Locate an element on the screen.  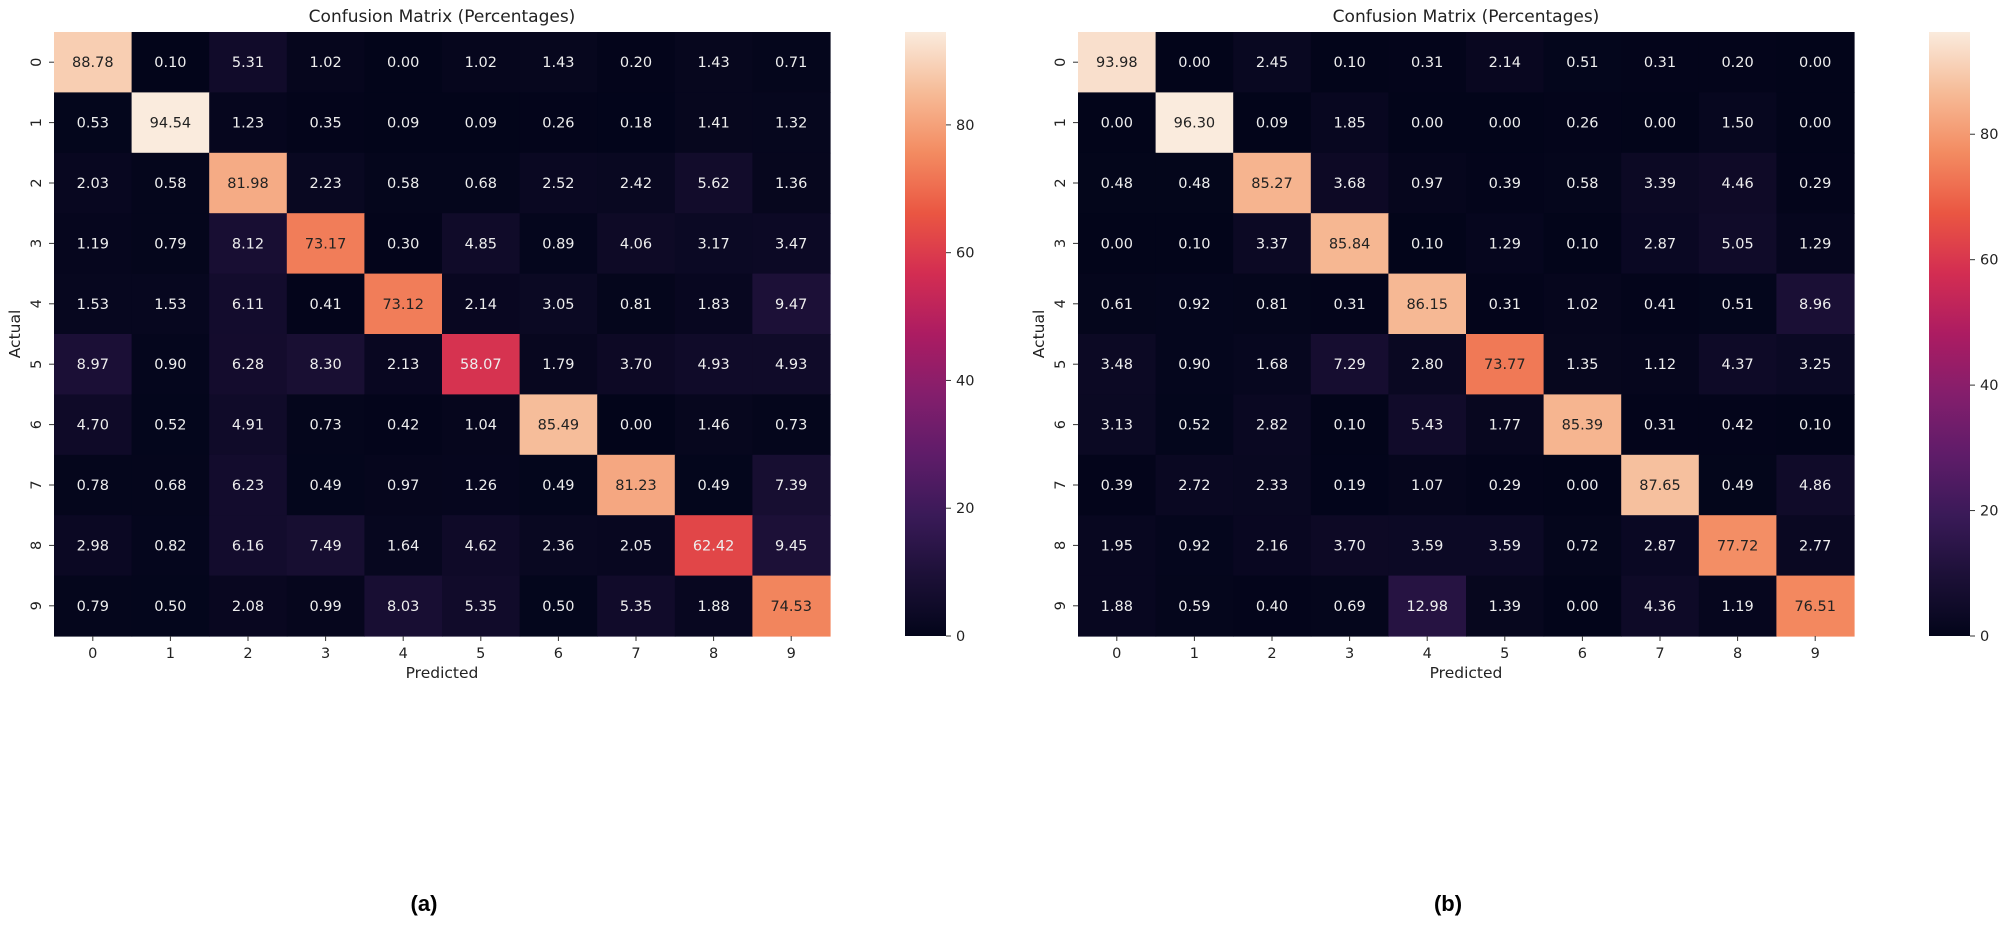
panel-a-cell-r2-c0 is located at coordinates (93, 183).